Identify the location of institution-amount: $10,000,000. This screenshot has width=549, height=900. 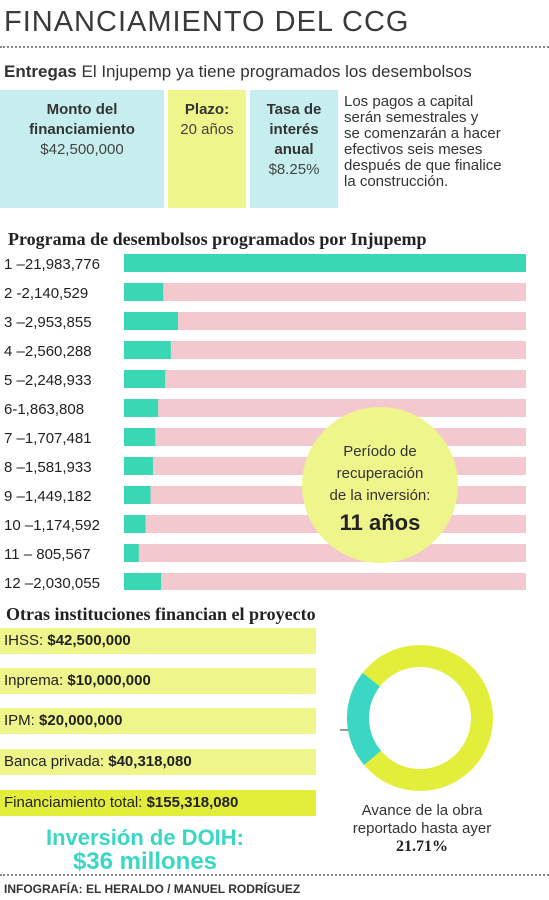
(109, 680).